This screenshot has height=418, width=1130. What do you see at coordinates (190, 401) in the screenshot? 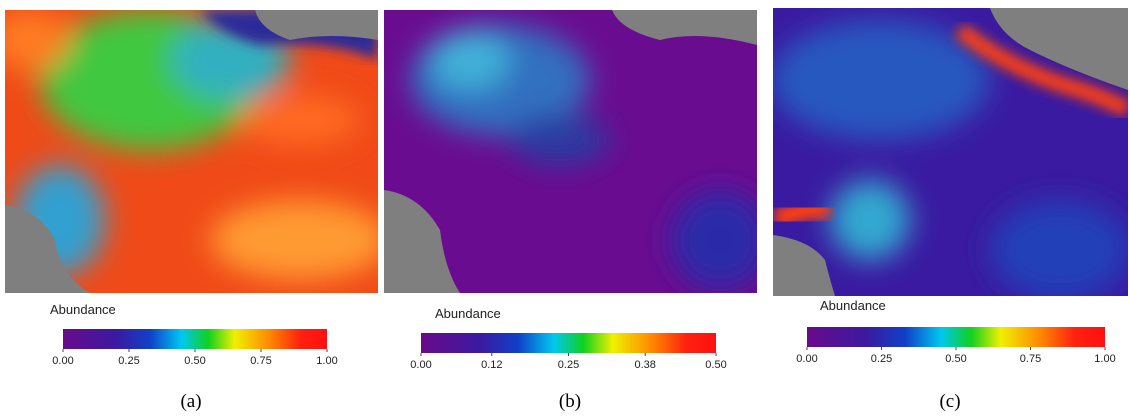
I see `panel-caption: (a)` at bounding box center [190, 401].